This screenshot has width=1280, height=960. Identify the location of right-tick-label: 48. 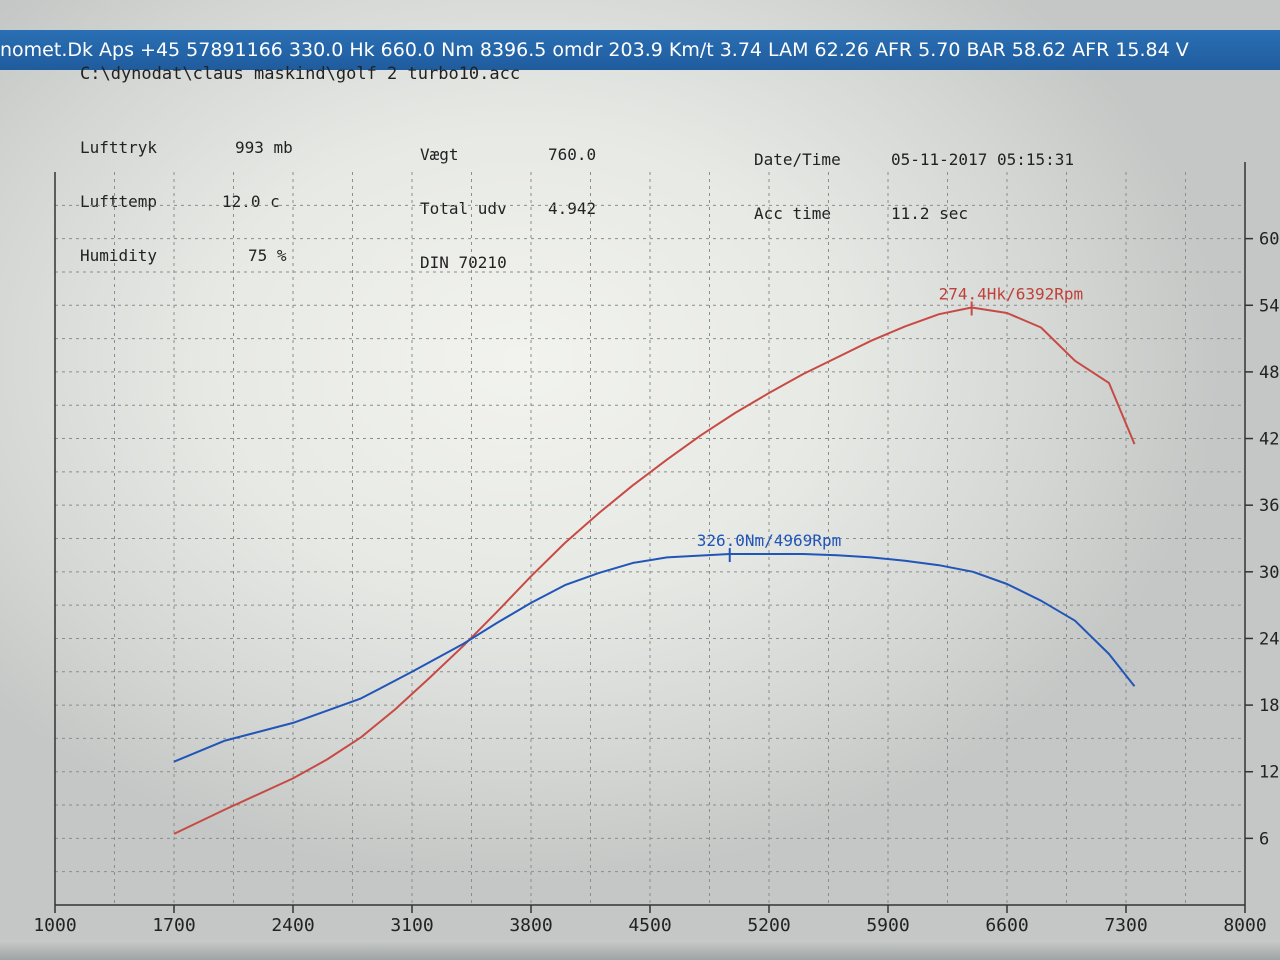
(1269, 373).